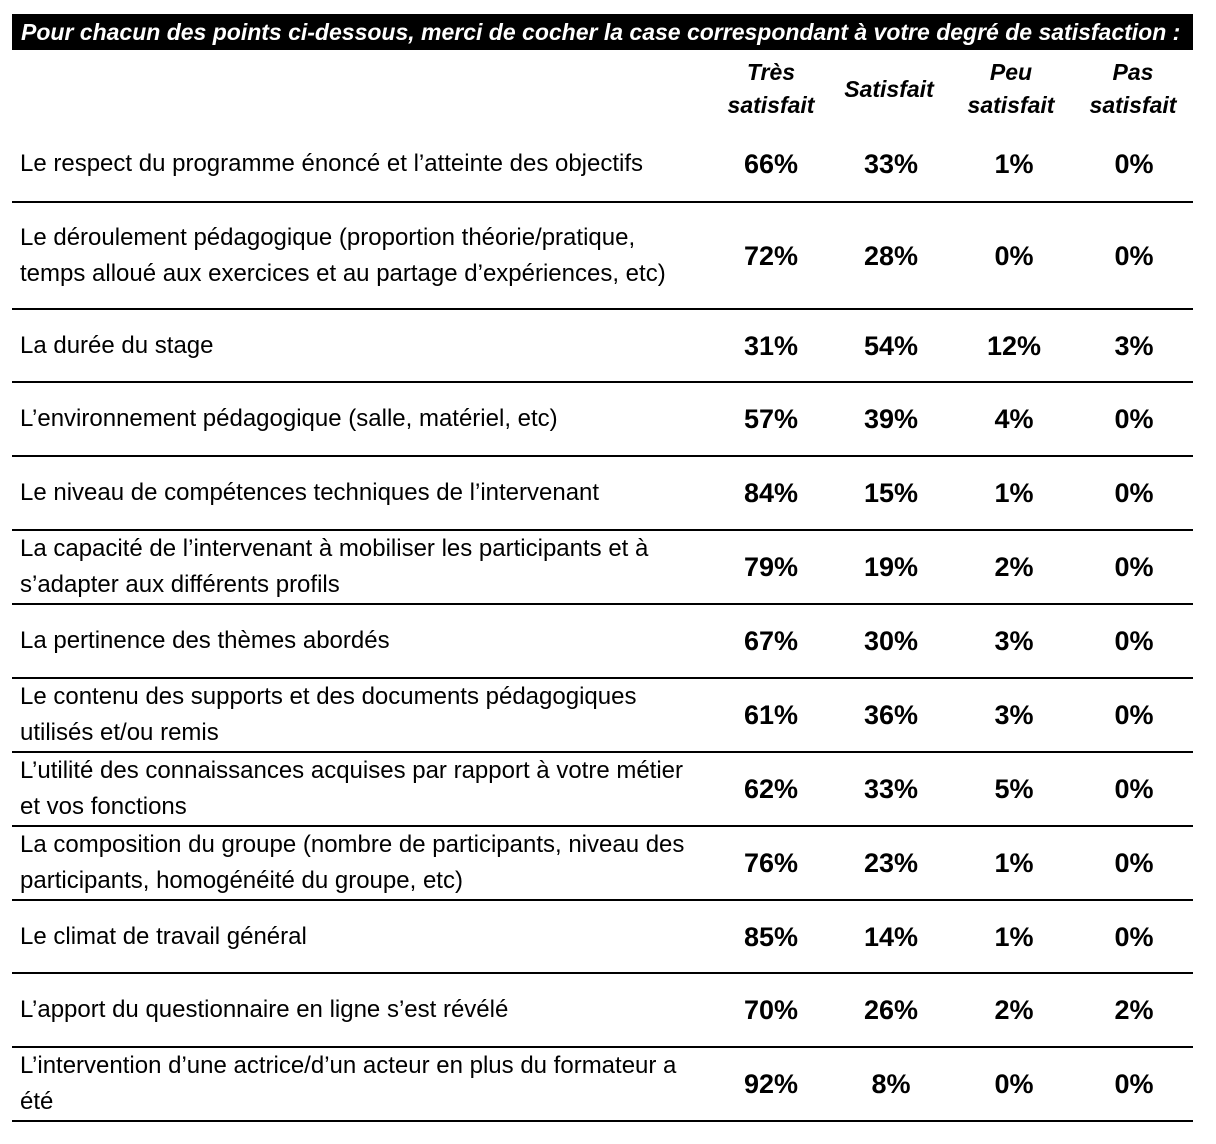 The image size is (1216, 1144). Describe the element at coordinates (1011, 89) in the screenshot. I see `column-header-peu-satisfait: Peu satisfait` at that location.